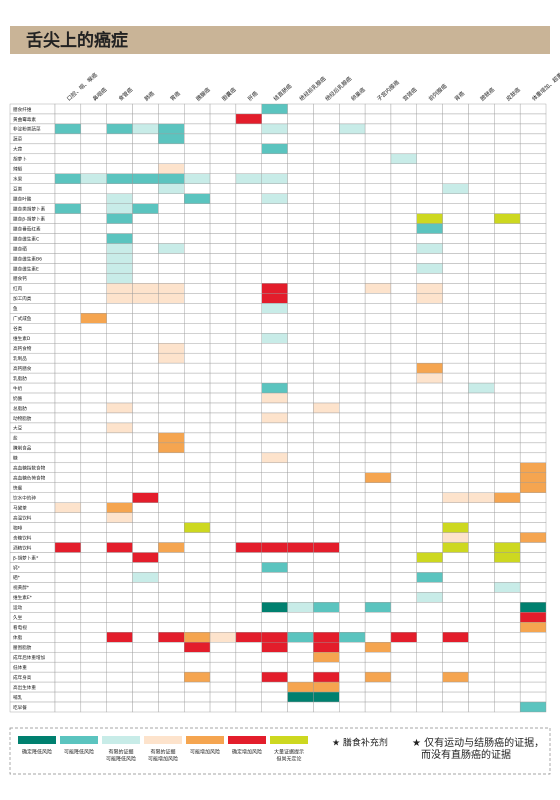  I want to click on title-bar, so click(280, 40).